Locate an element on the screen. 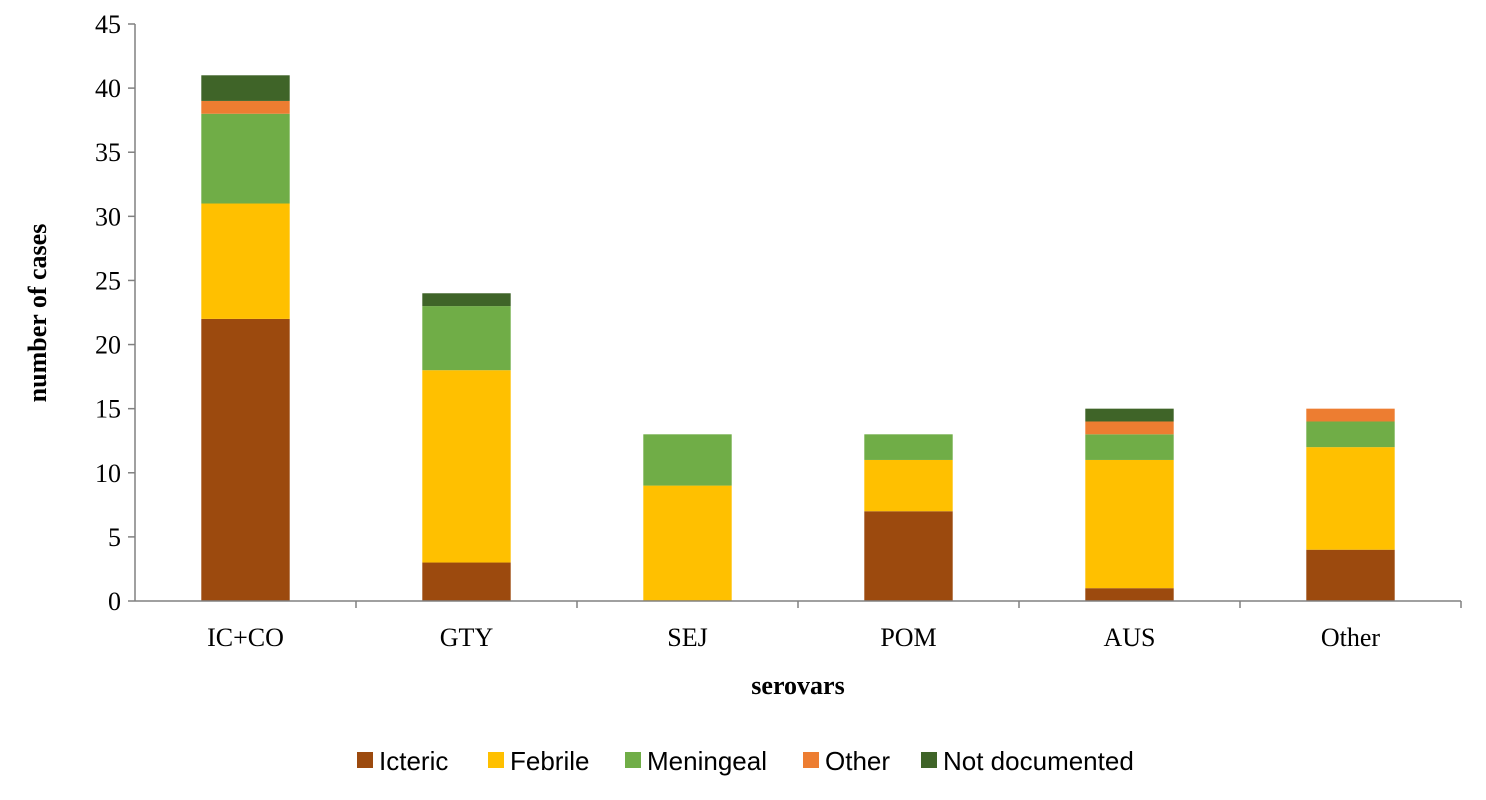  bar-segment-other-ic-co is located at coordinates (245, 107).